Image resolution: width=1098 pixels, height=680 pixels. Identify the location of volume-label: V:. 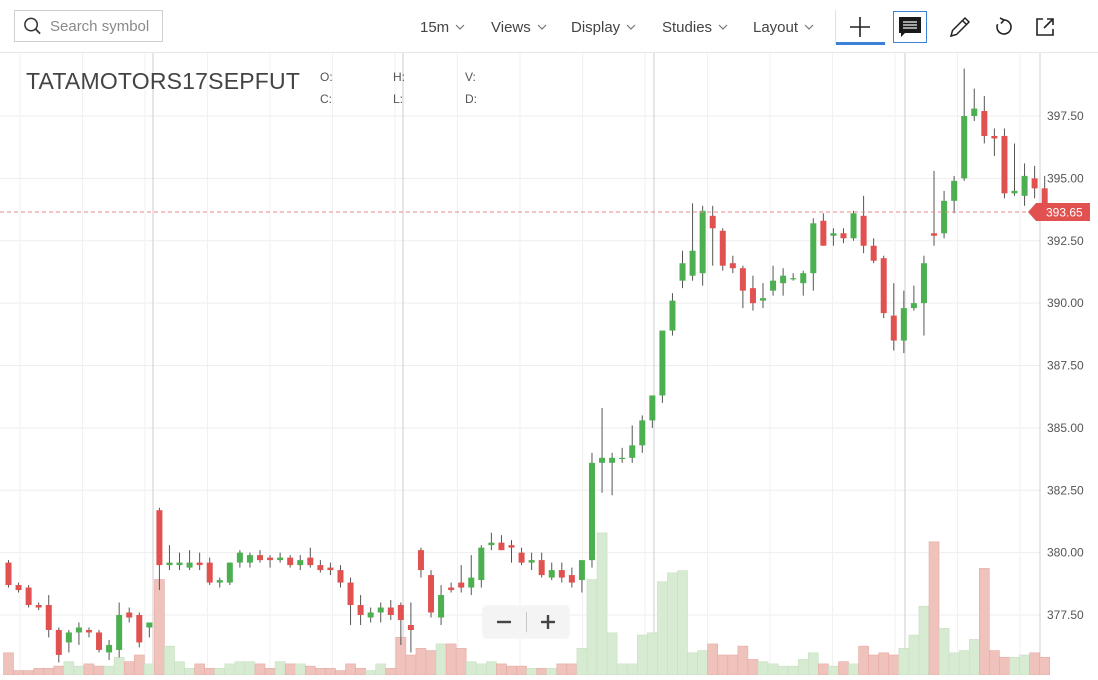
(470, 77).